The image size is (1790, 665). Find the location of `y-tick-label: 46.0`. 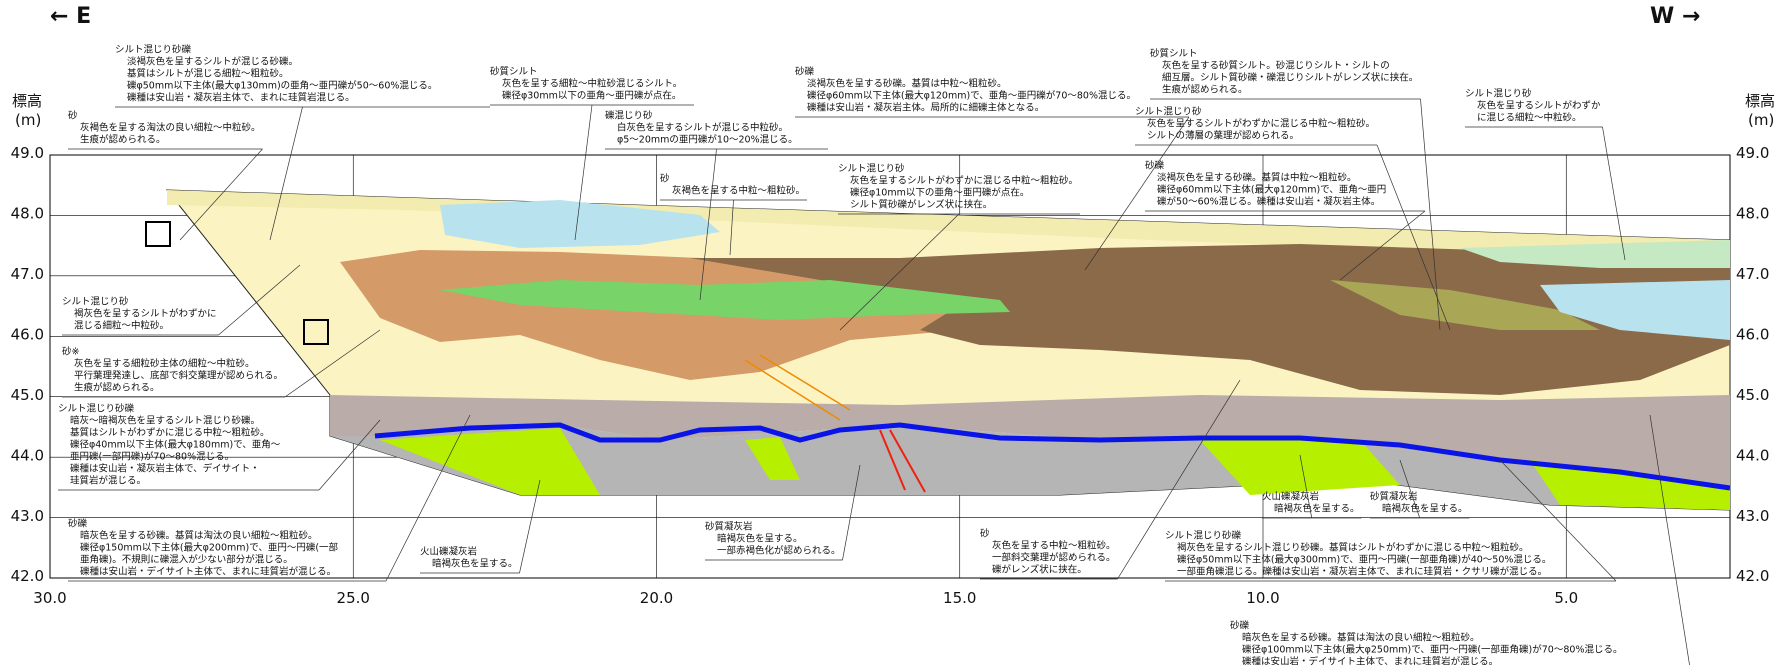

y-tick-label: 46.0 is located at coordinates (27, 334).